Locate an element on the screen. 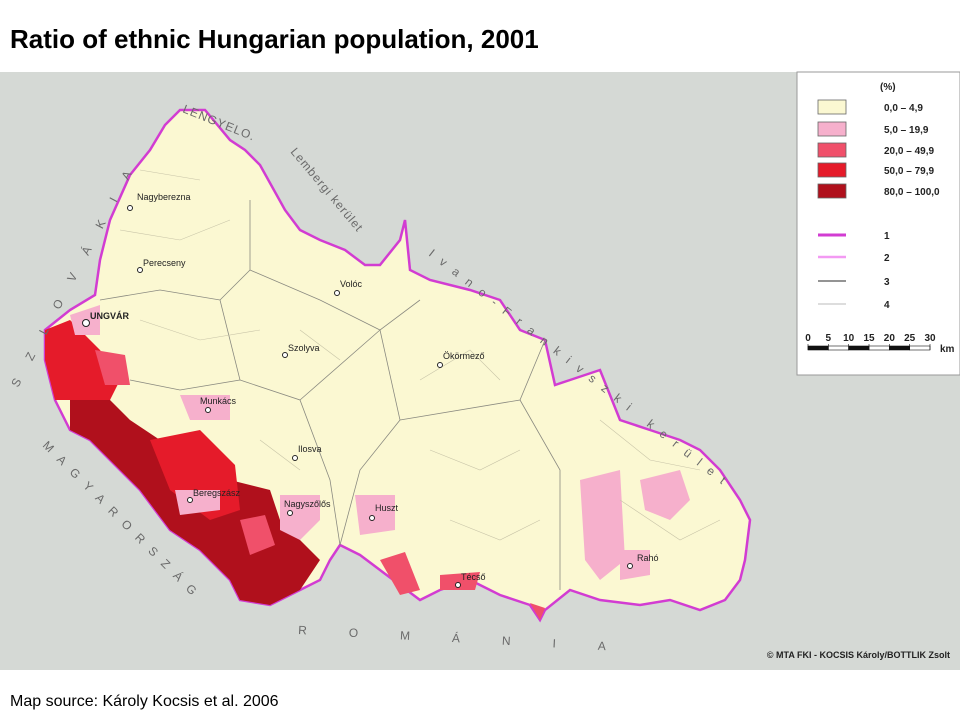  town-label: Nagyberezna is located at coordinates (164, 197).